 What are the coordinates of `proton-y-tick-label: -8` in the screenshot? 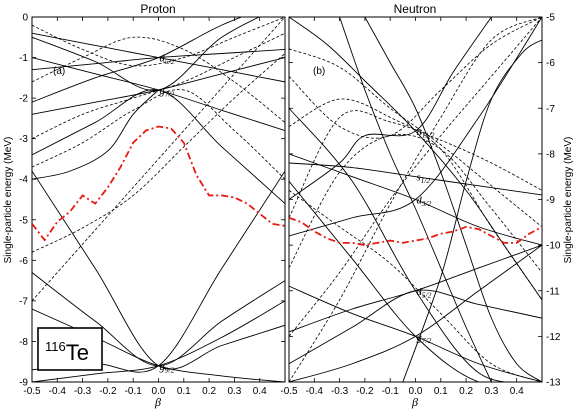 It's located at (23, 342).